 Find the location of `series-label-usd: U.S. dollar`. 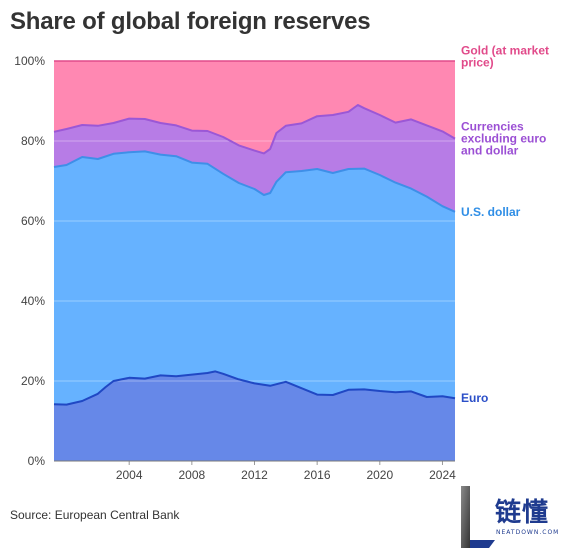

series-label-usd: U.S. dollar is located at coordinates (491, 212).